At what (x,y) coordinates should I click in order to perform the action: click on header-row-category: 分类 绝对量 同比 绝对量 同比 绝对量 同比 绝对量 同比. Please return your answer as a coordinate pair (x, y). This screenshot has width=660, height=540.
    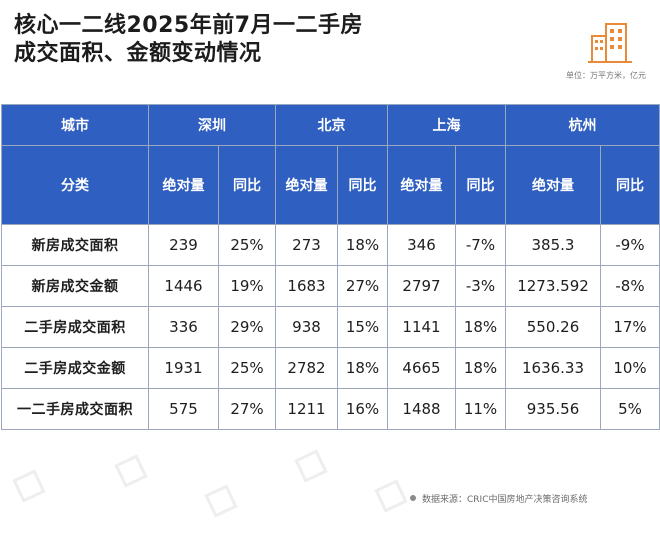
    Looking at the image, I should click on (330, 185).